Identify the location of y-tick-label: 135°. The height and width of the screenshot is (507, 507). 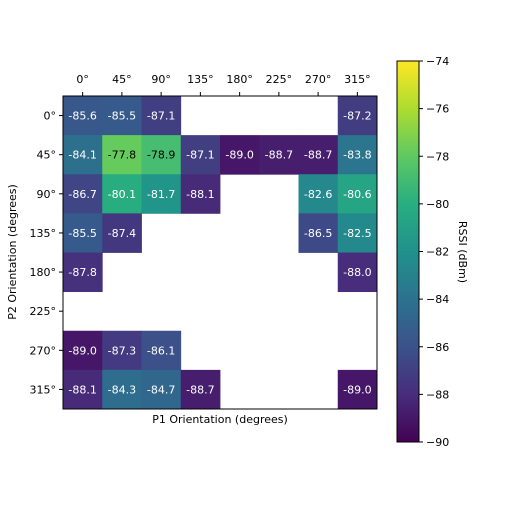
(43, 233).